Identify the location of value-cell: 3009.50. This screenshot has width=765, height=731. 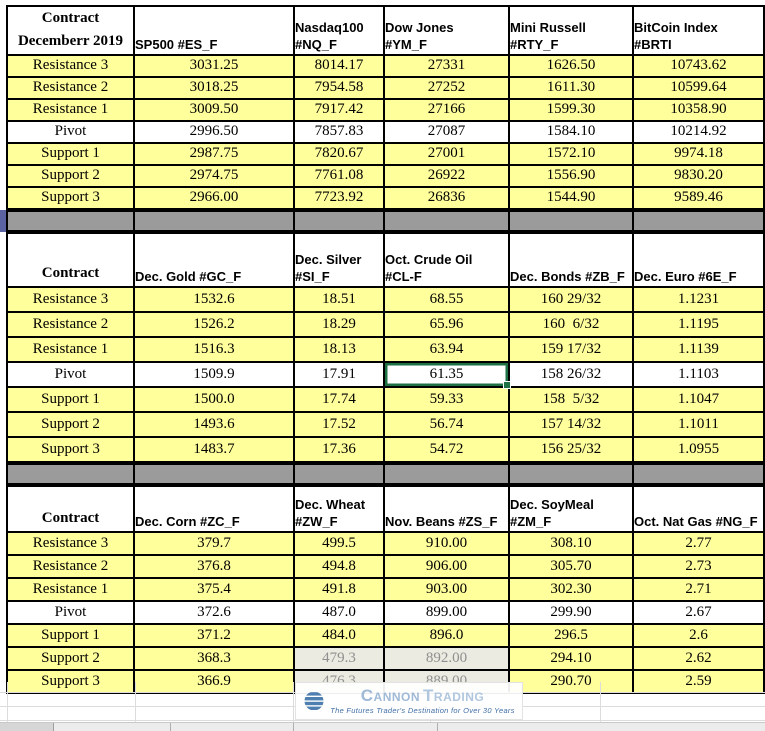
(214, 109).